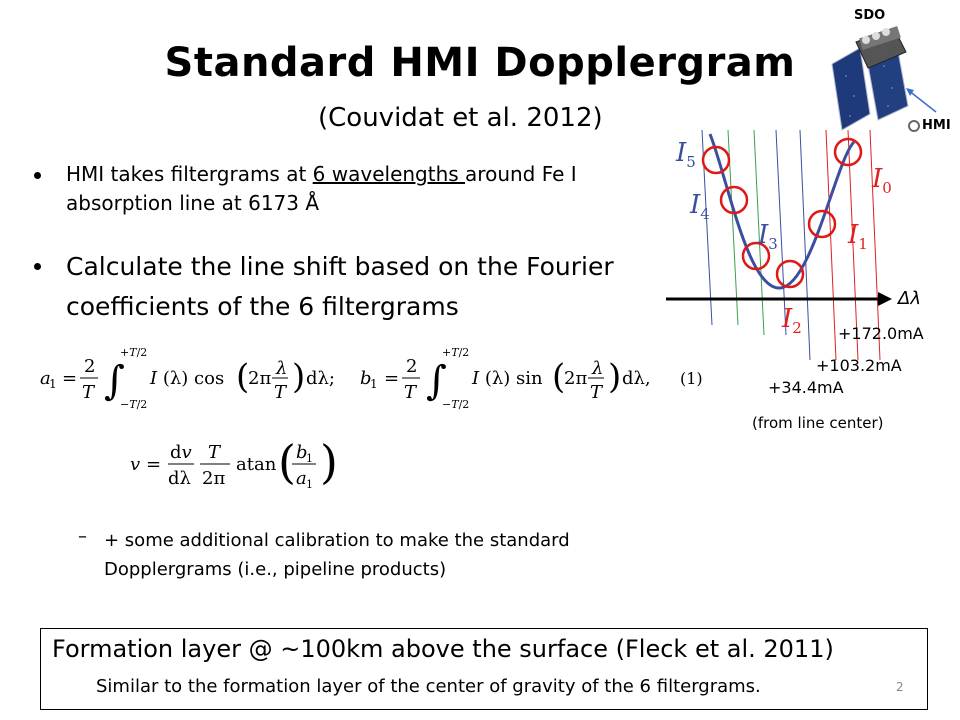 This screenshot has width=960, height=720. I want to click on svg-text: dλ,, so click(636, 378).